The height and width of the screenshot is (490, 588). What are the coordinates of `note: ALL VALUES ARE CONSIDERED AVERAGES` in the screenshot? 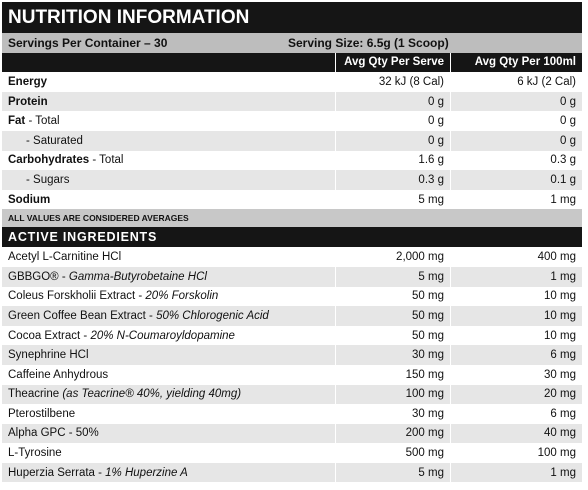 It's located at (292, 218).